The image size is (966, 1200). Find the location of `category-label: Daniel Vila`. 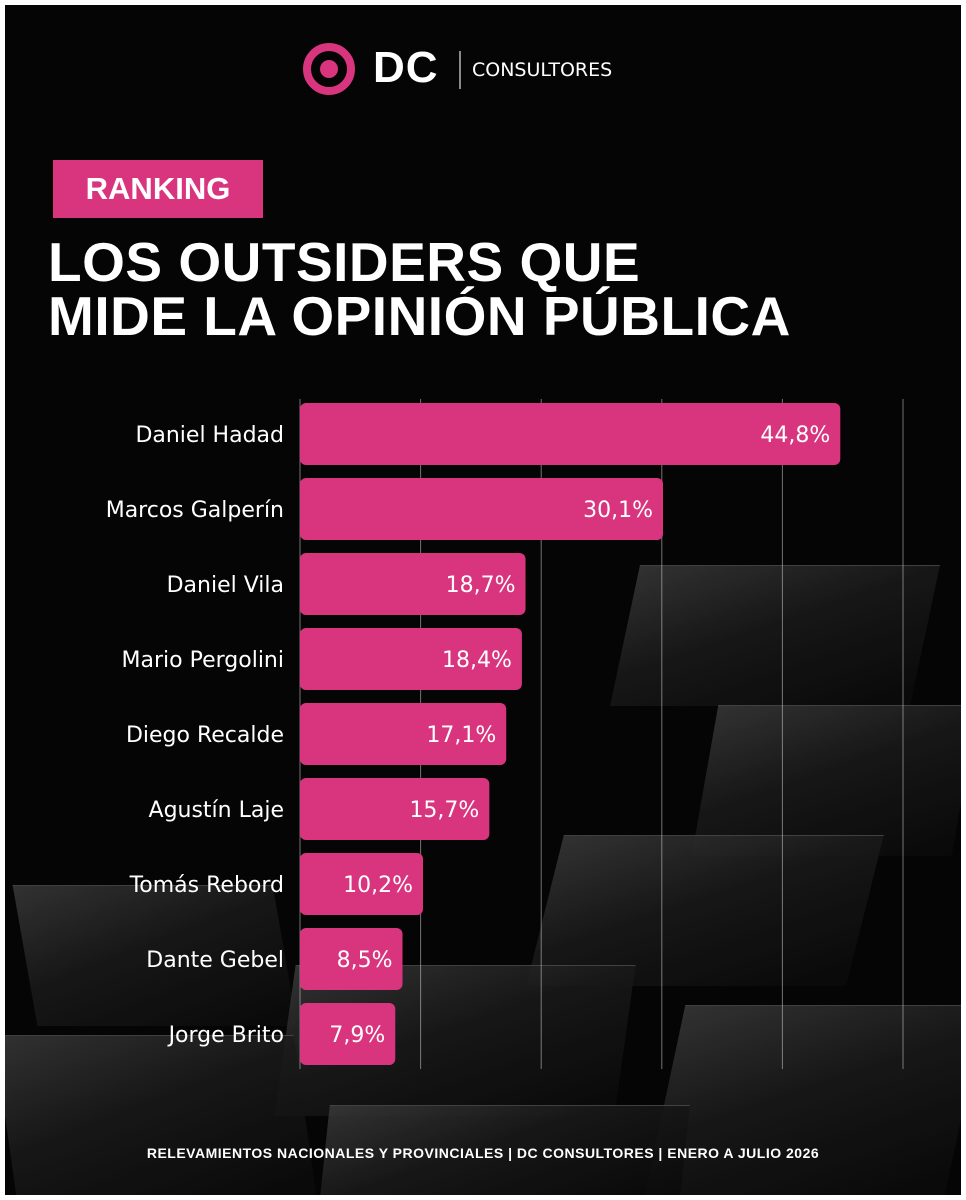

category-label: Daniel Vila is located at coordinates (225, 585).